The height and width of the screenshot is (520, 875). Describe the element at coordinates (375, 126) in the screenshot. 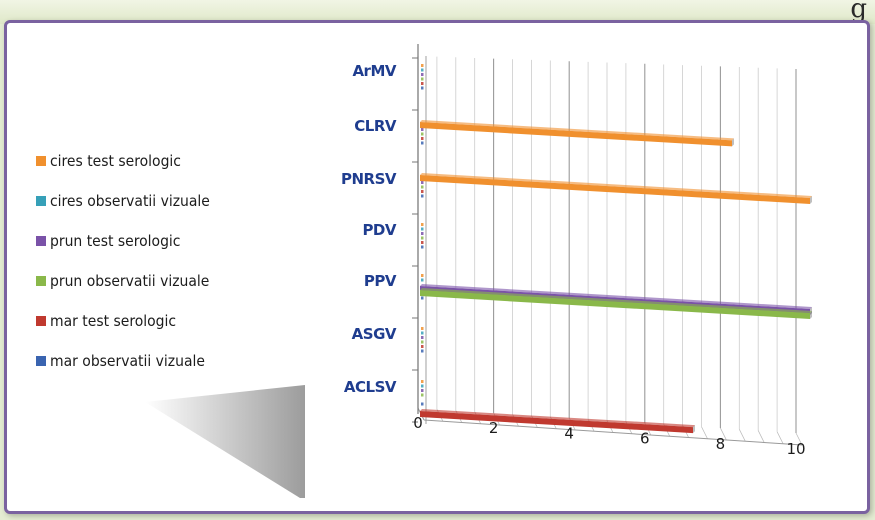

I see `category-label: CLRV` at that location.